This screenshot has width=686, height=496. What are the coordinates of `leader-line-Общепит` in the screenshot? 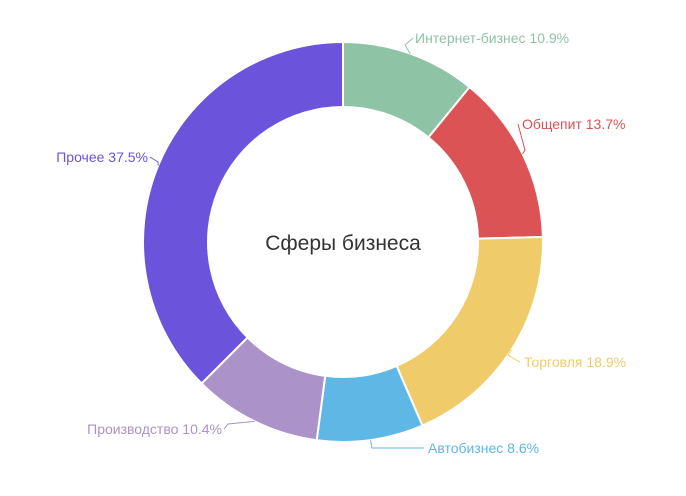 It's located at (521, 139).